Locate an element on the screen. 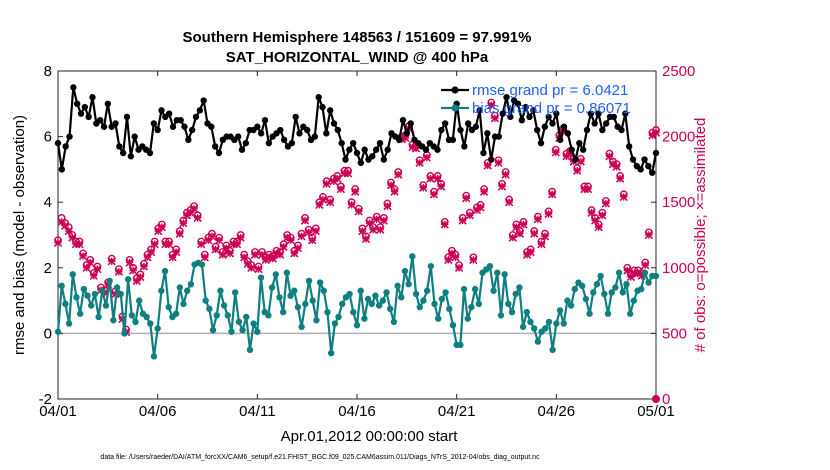  y-right-tick-label: 2000 is located at coordinates (678, 137).